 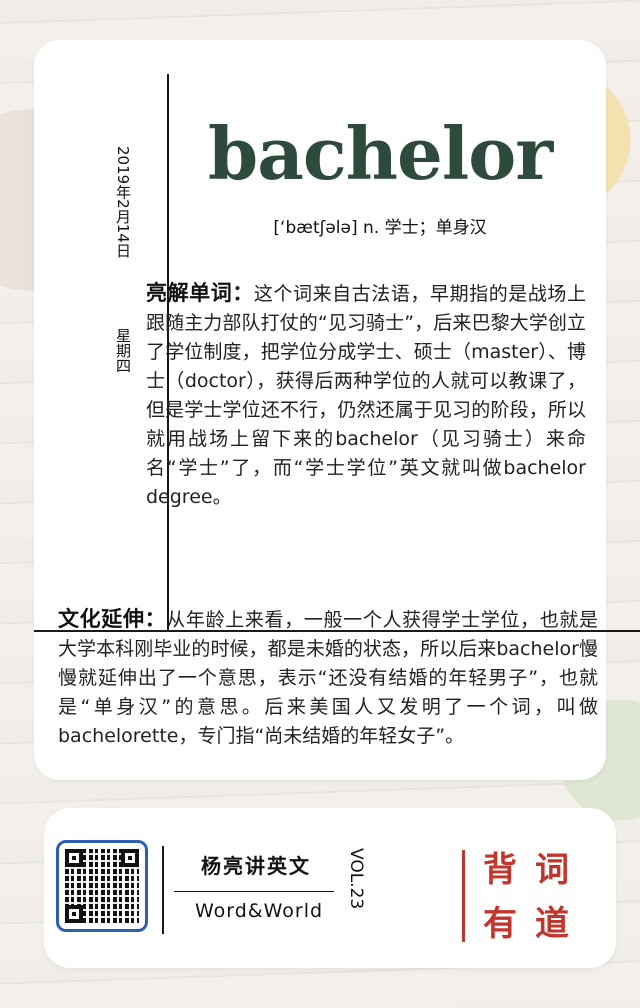 I want to click on slogan-char: 词, so click(x=552, y=870).